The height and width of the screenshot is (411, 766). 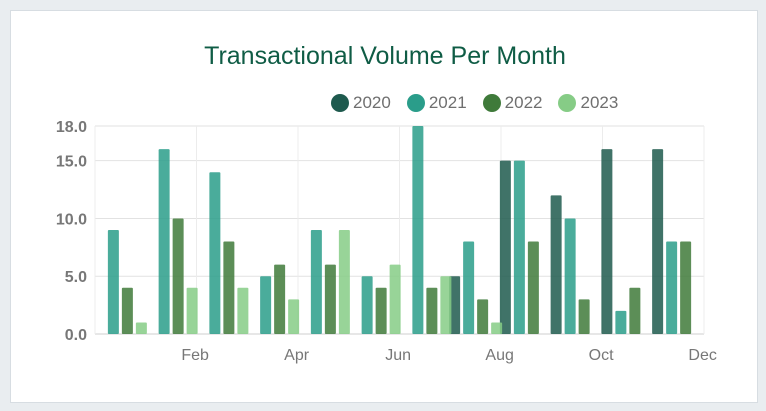 What do you see at coordinates (316, 282) in the screenshot?
I see `bar-2021-May` at bounding box center [316, 282].